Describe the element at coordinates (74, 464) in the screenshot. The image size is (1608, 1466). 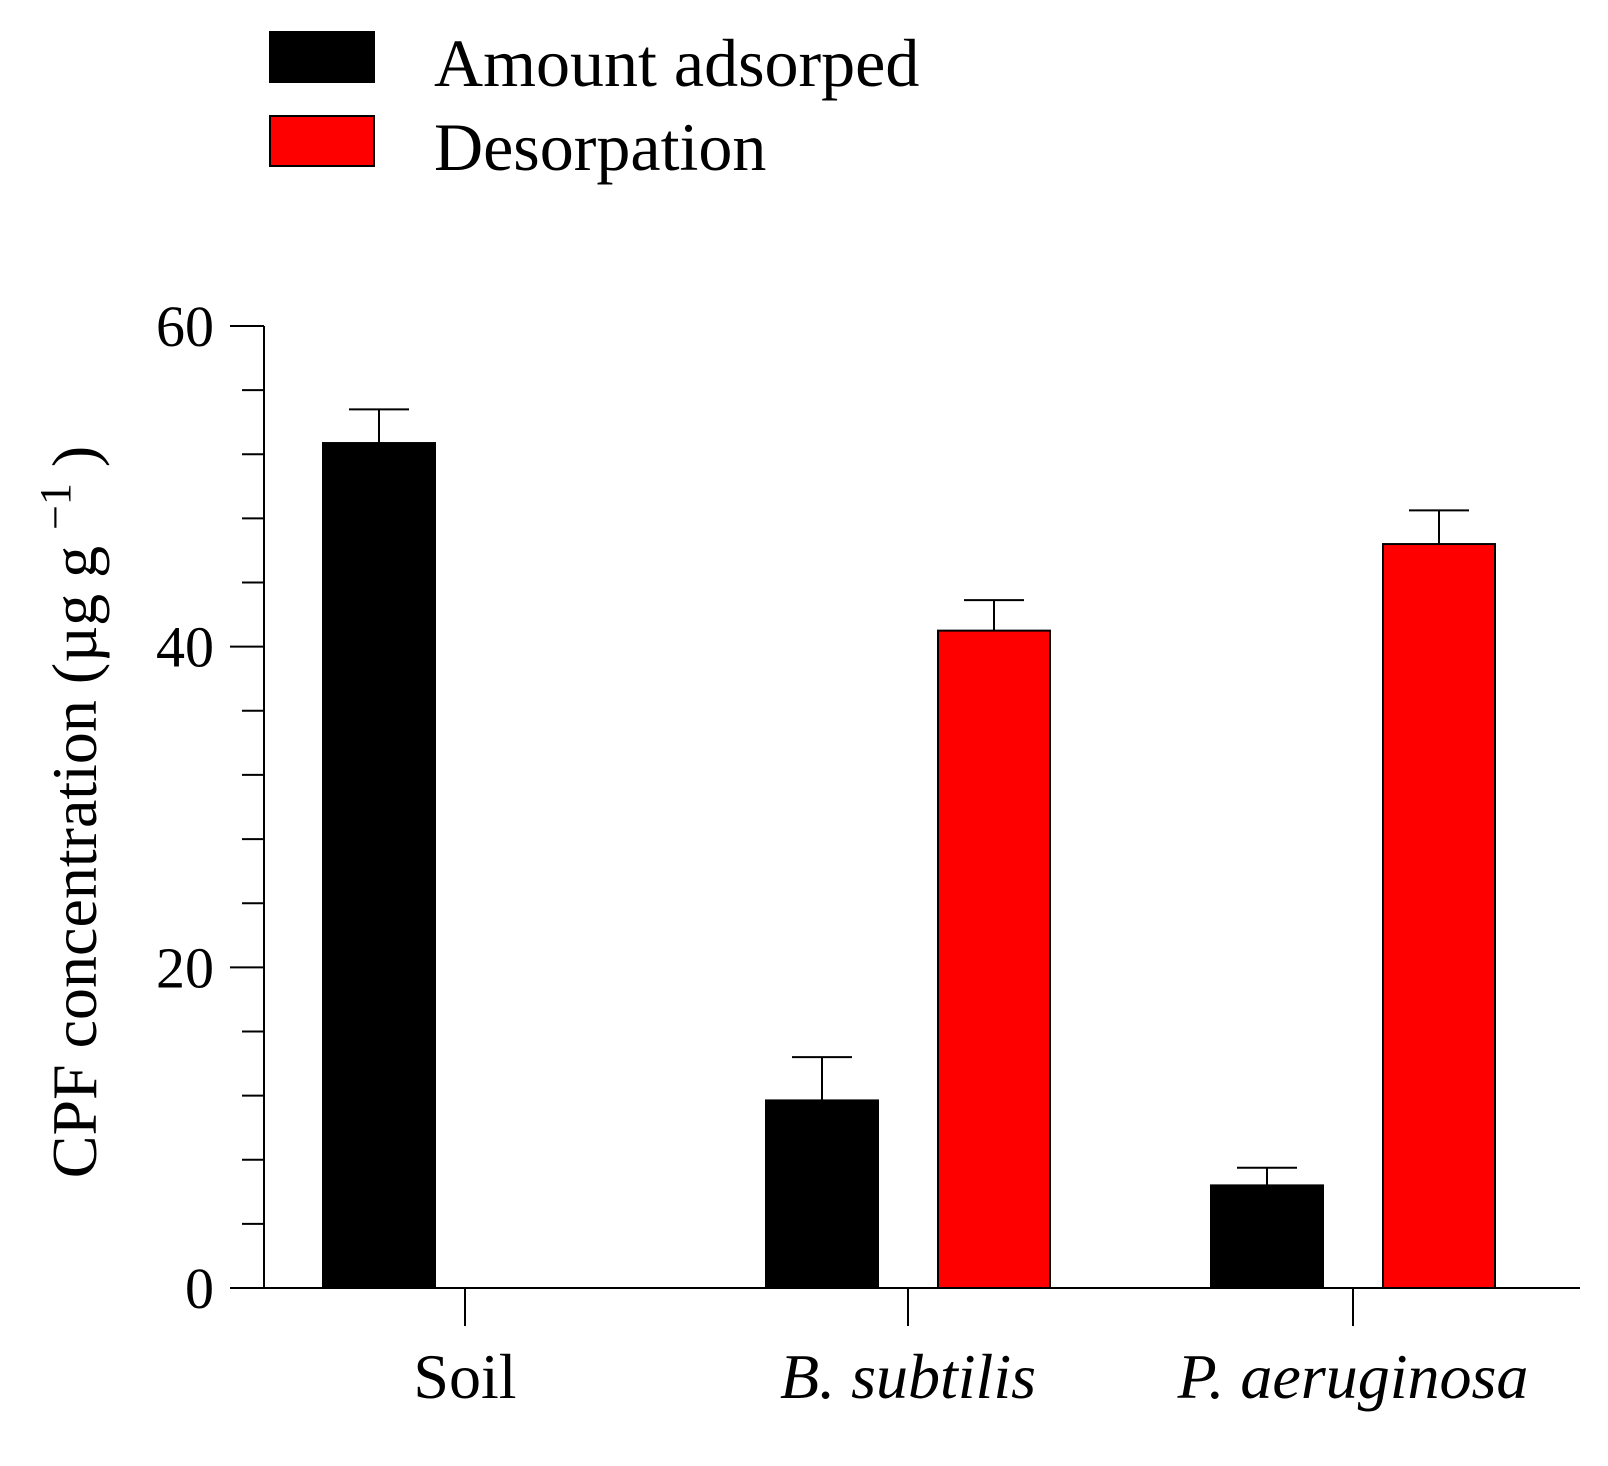
I see `y-axis-title-close: )` at that location.